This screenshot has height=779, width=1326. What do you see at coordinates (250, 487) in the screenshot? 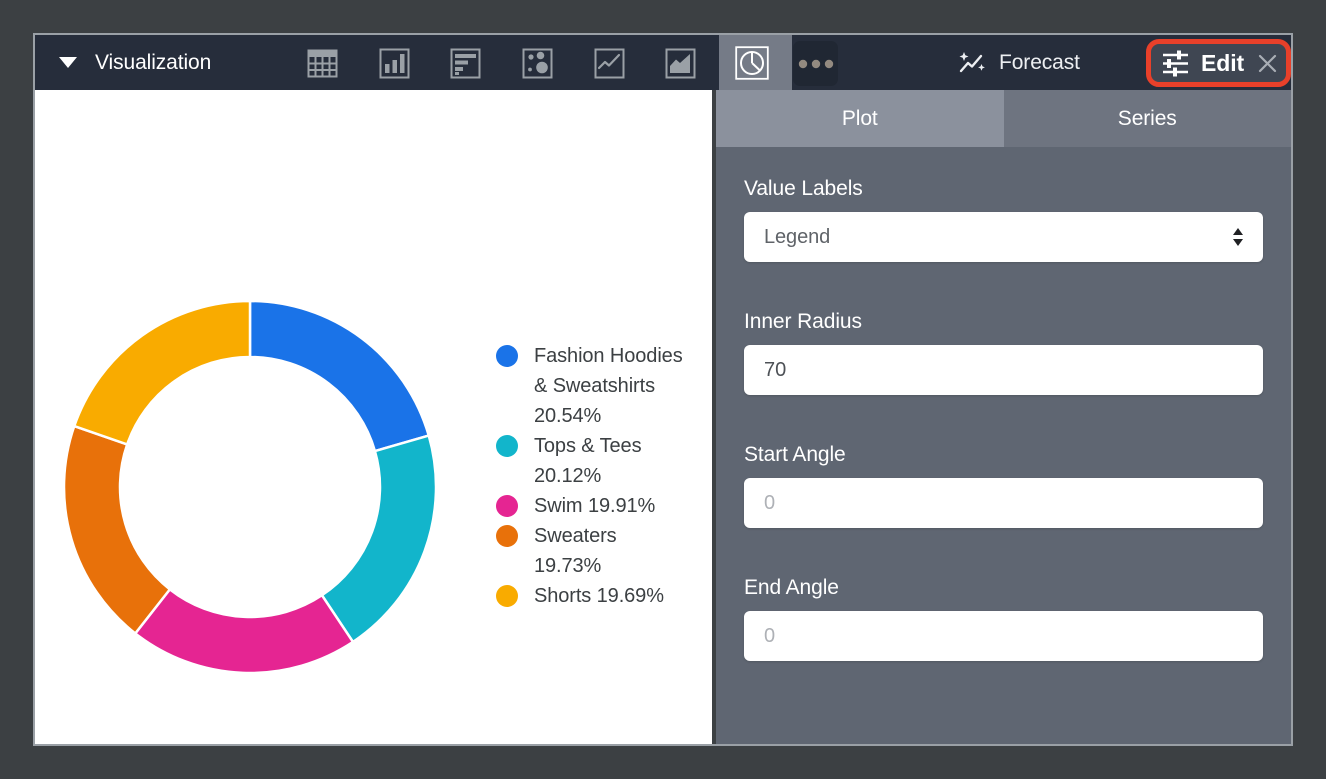
I see `donut-chart` at bounding box center [250, 487].